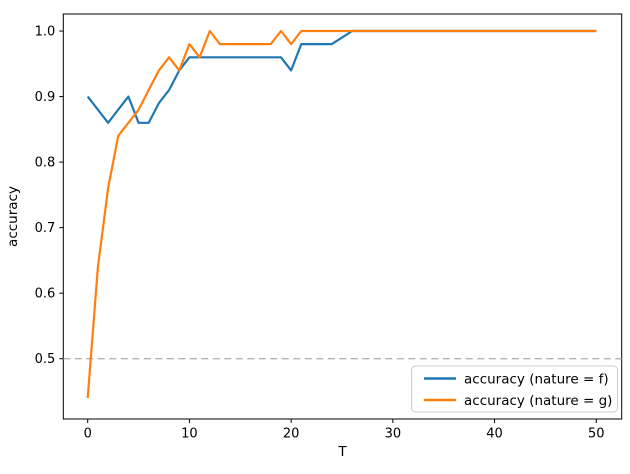  What do you see at coordinates (596, 434) in the screenshot?
I see `x-tick-label: 50` at bounding box center [596, 434].